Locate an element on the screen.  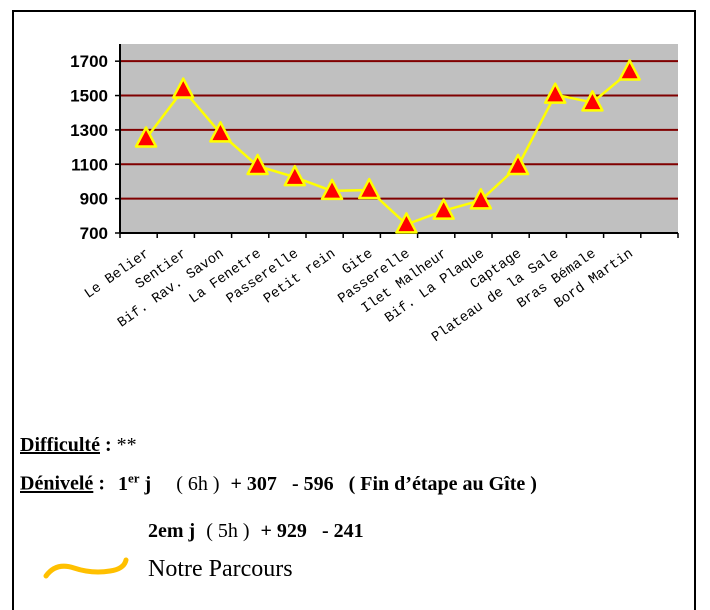
day1-label: 1er j is located at coordinates (134, 482).